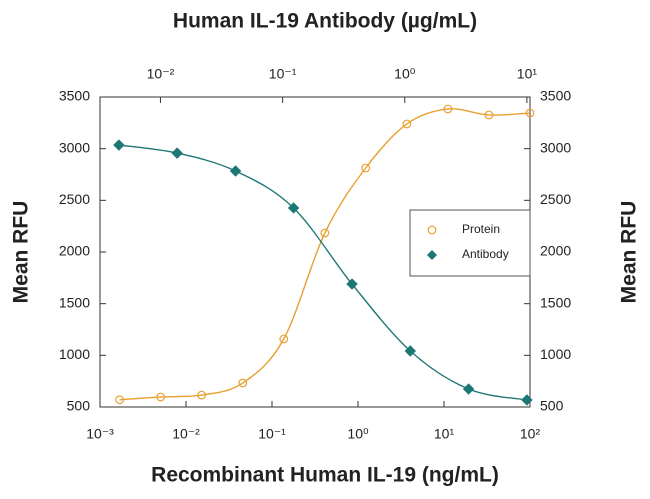 The width and height of the screenshot is (650, 499). Describe the element at coordinates (186, 434) in the screenshot. I see `x-tick-label: 10⁻²` at that location.